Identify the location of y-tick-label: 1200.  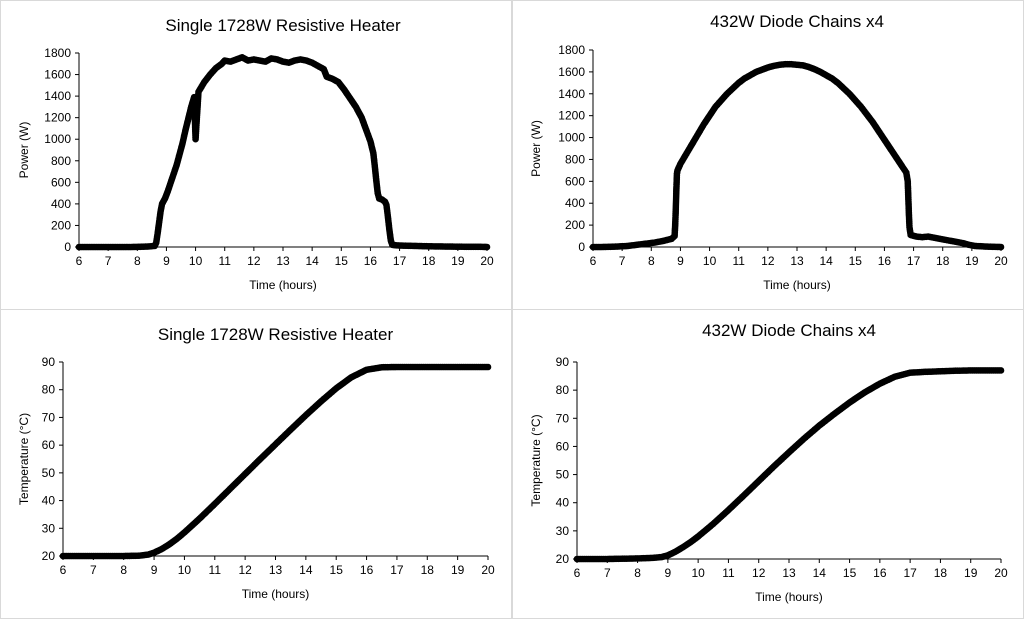
(57, 118).